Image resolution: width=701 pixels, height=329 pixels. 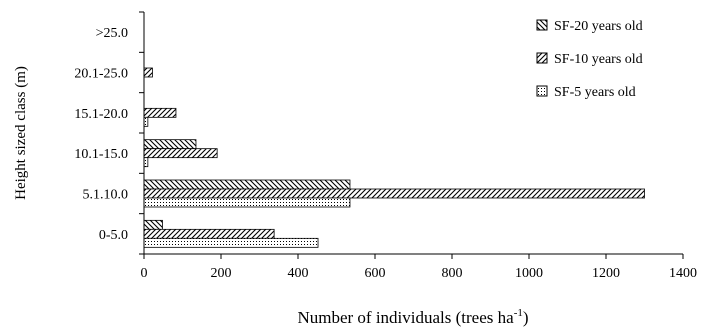 What do you see at coordinates (101, 74) in the screenshot?
I see `y-tick-label: 20.1-25.0` at bounding box center [101, 74].